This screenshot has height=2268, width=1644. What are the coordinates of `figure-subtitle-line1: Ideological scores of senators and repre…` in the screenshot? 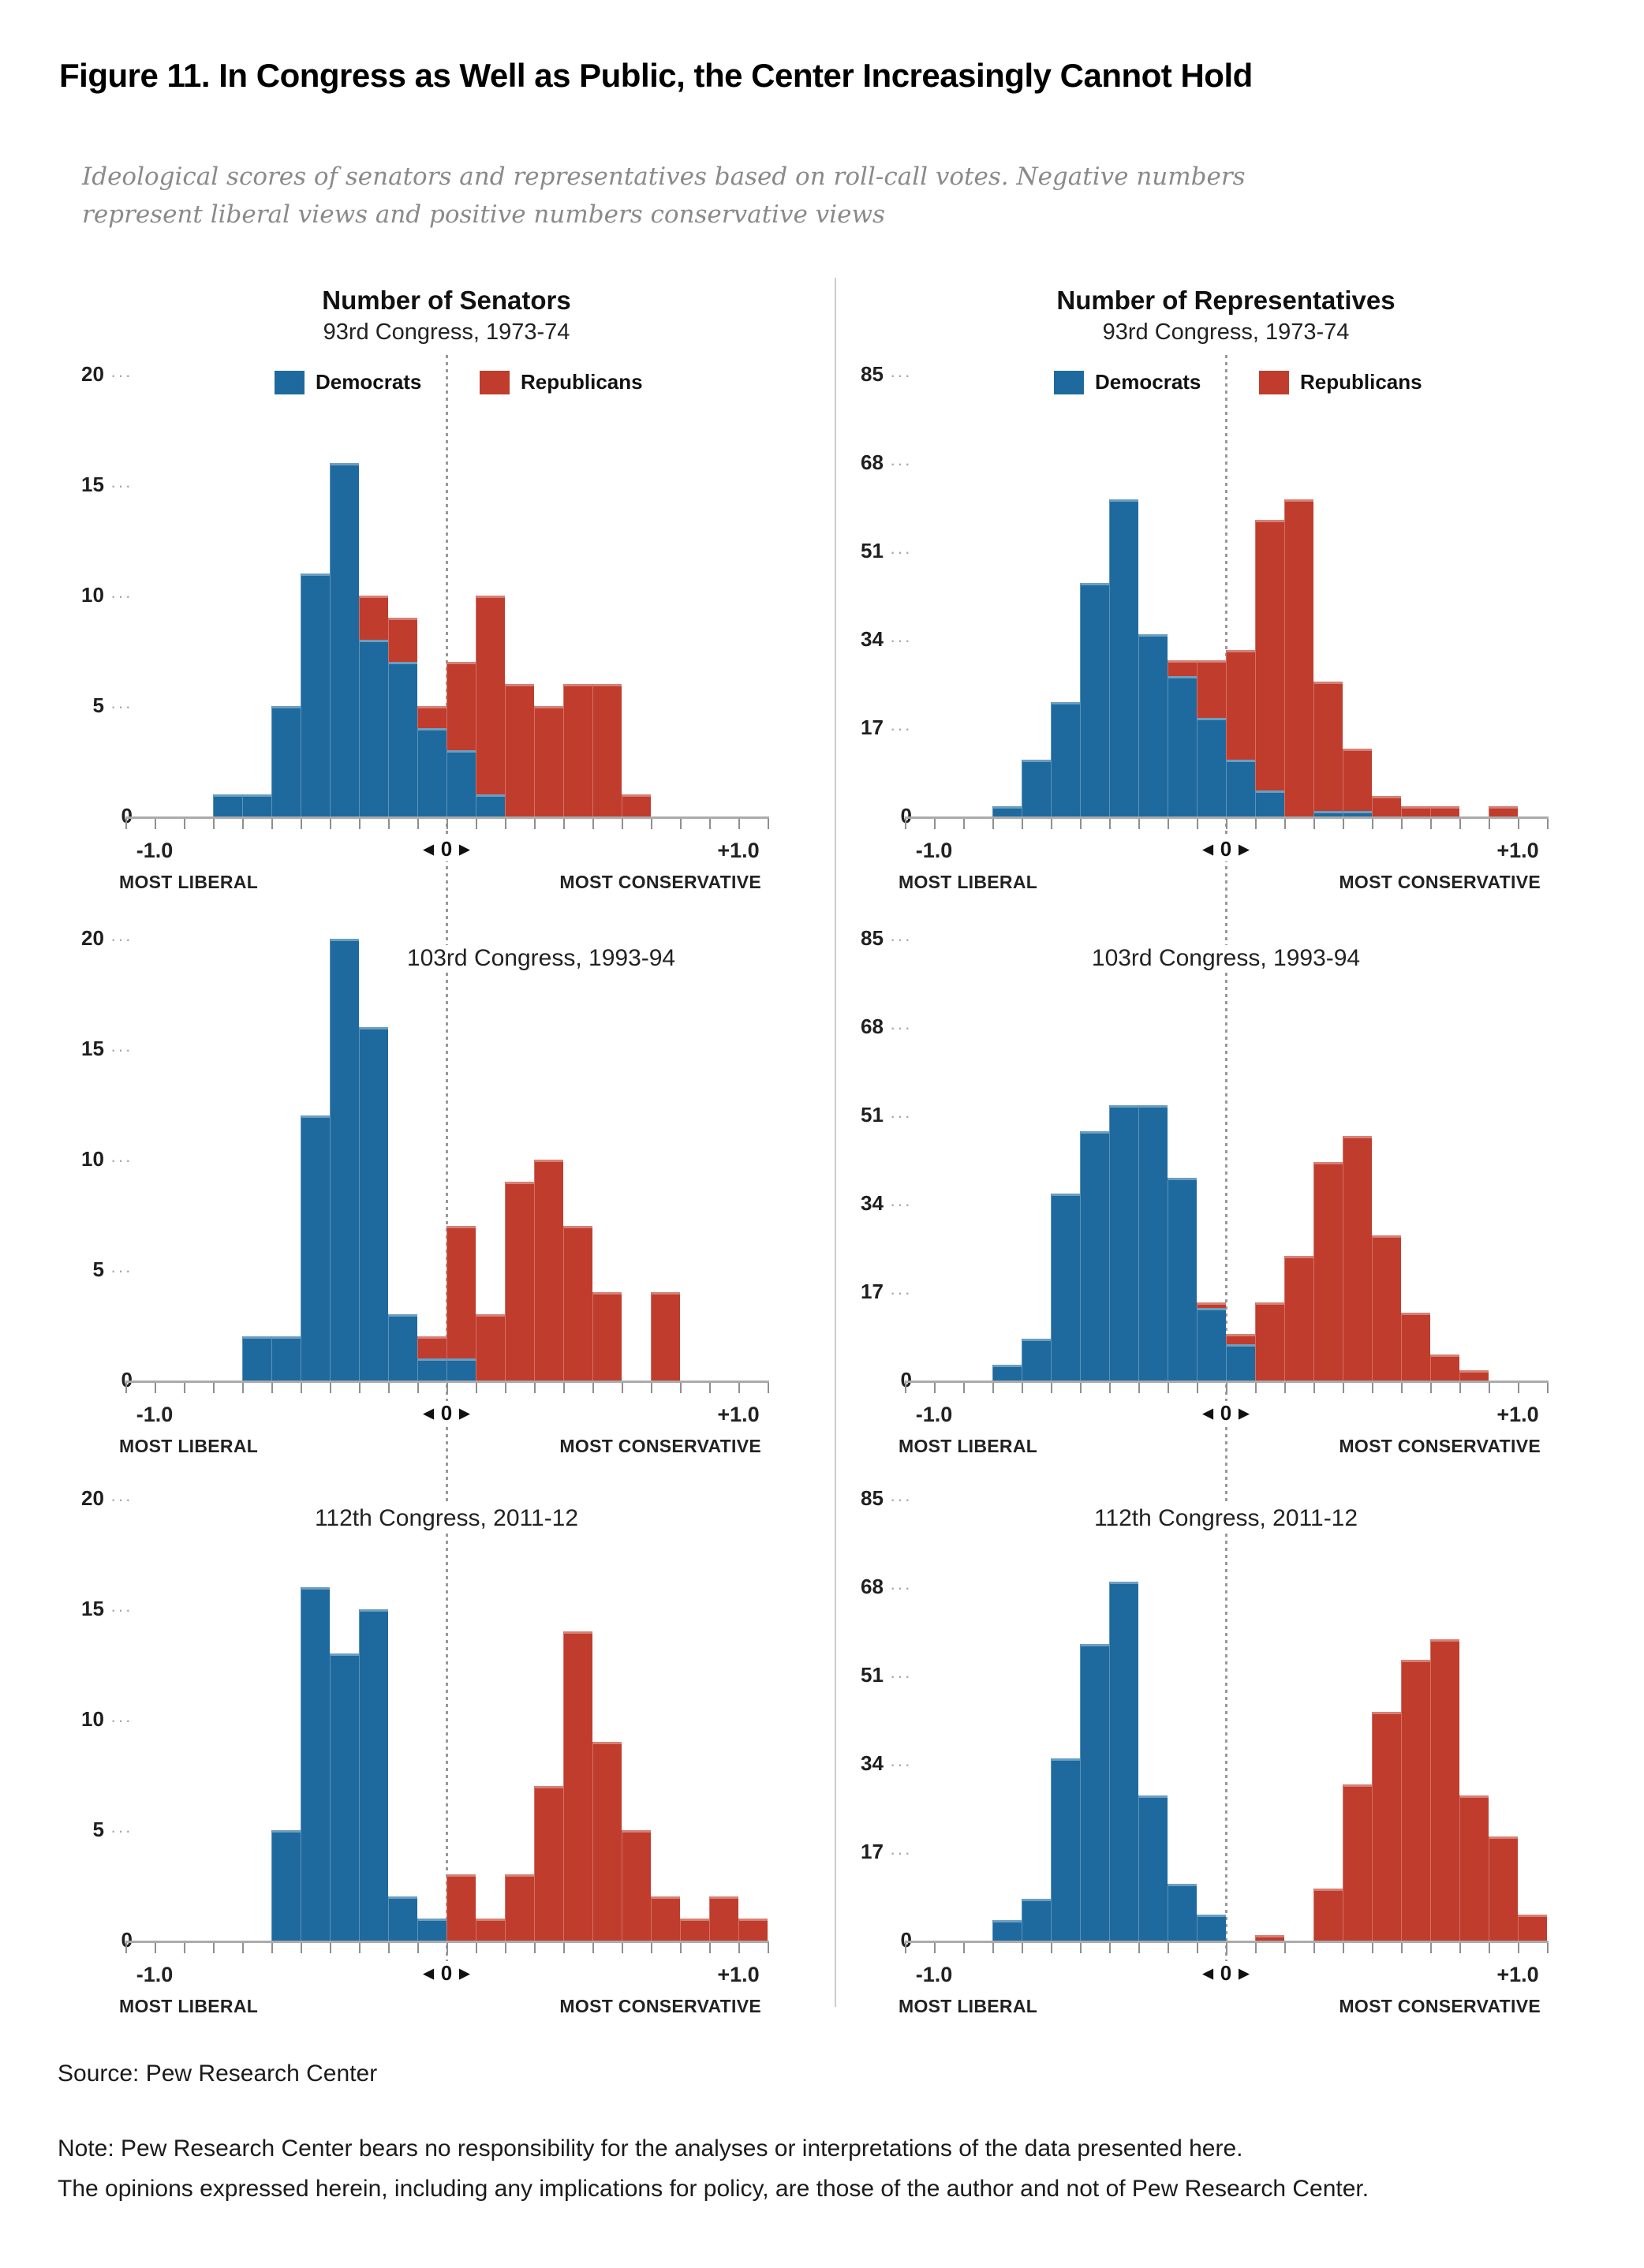 It's located at (664, 177).